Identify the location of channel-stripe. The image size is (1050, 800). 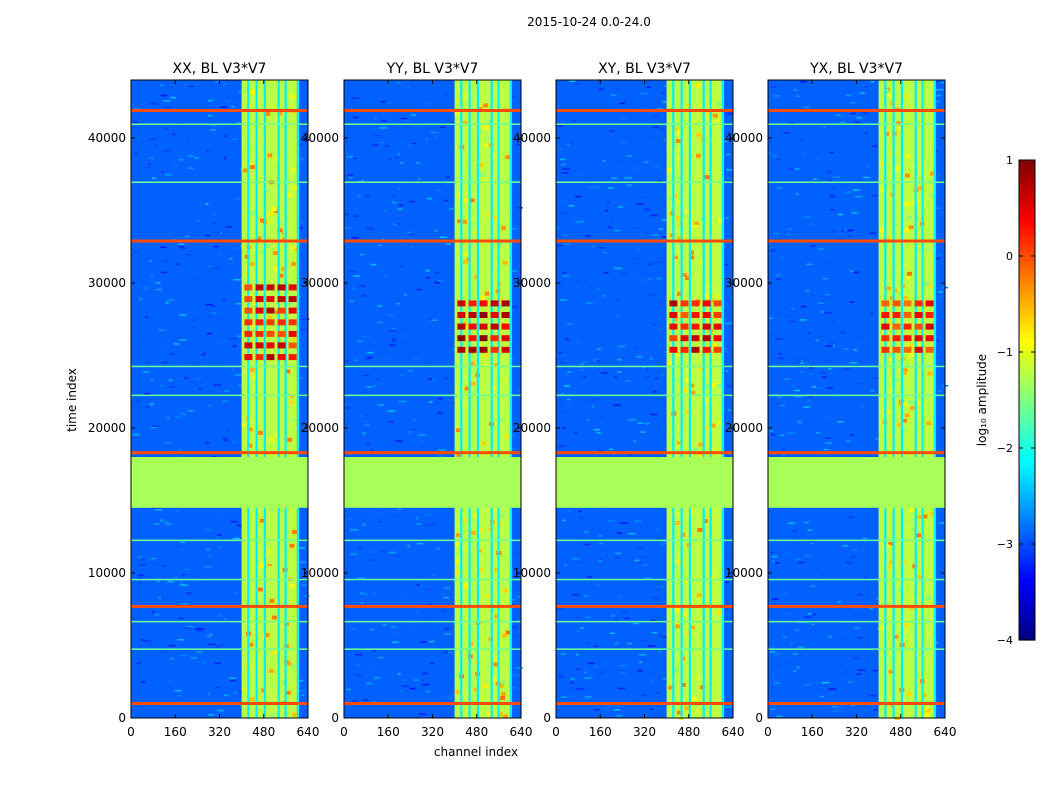
(491, 399).